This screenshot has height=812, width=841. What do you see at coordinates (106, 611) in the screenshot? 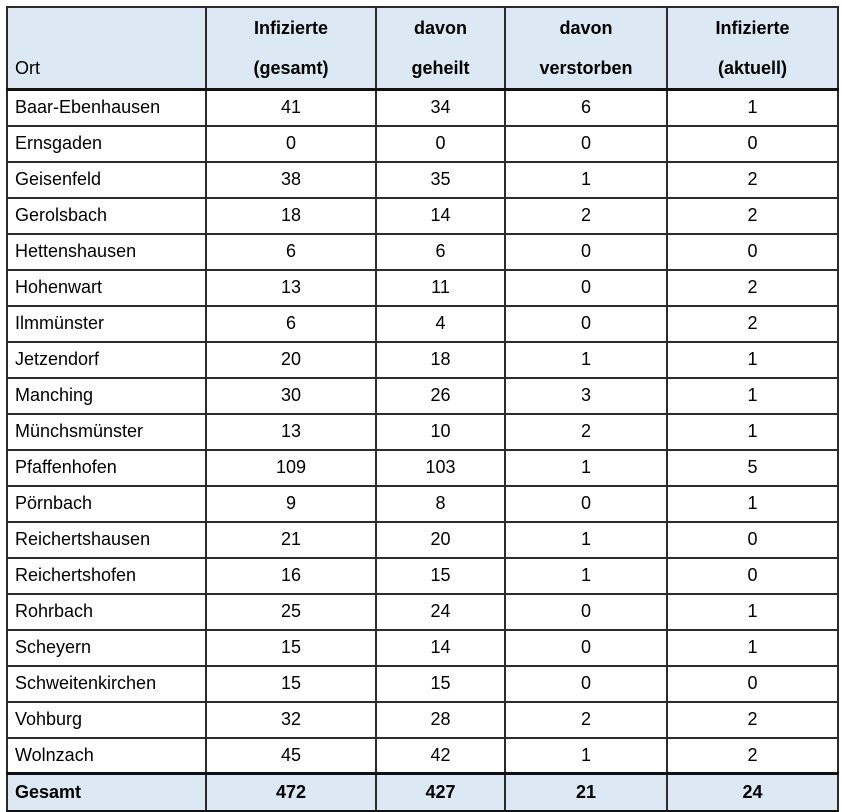
I see `ort-cell: Rohrbach` at bounding box center [106, 611].